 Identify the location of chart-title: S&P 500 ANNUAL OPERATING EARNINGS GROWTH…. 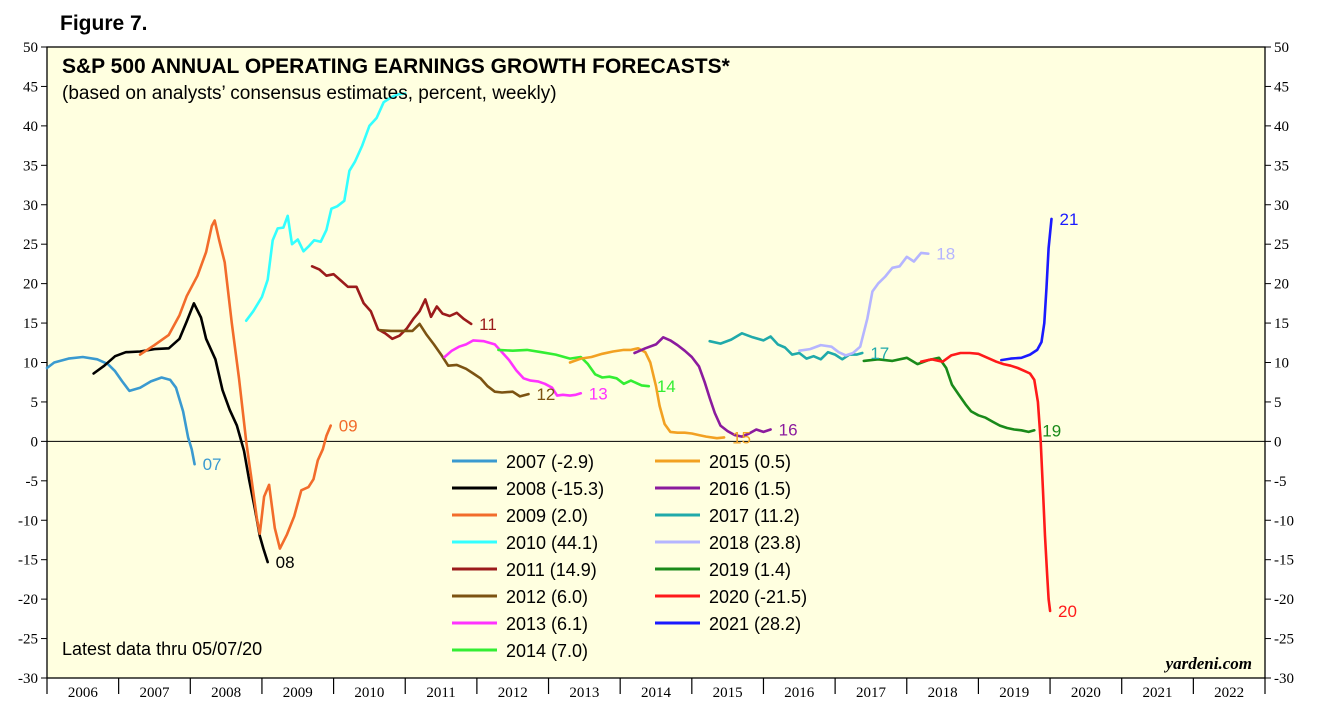
(396, 66).